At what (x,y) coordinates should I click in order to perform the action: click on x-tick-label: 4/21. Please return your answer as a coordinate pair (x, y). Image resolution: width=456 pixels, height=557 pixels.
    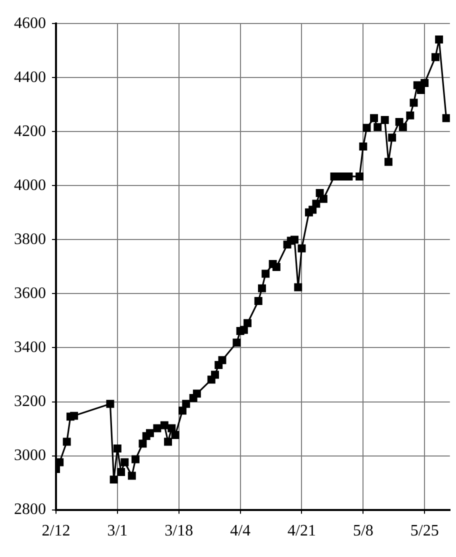
    Looking at the image, I should click on (302, 531).